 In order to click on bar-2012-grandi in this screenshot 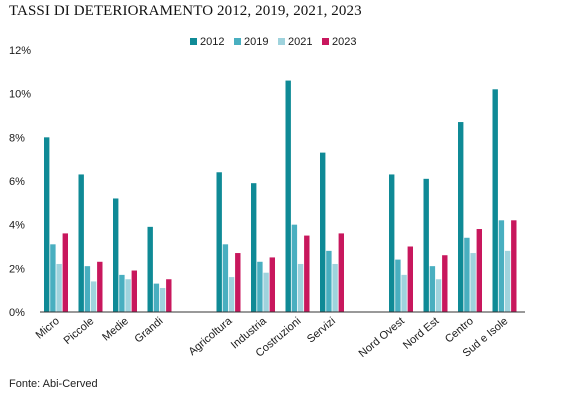, I will do `click(150, 269)`.